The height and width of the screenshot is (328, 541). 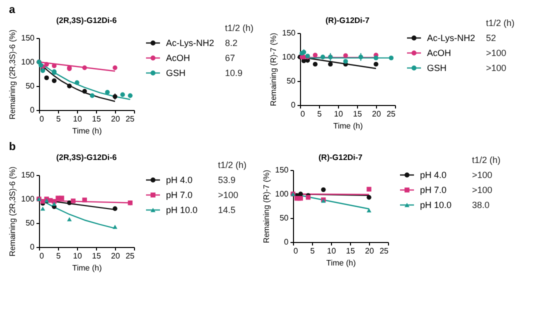 What do you see at coordinates (227, 210) in the screenshot?
I see `text: 14.5` at bounding box center [227, 210].